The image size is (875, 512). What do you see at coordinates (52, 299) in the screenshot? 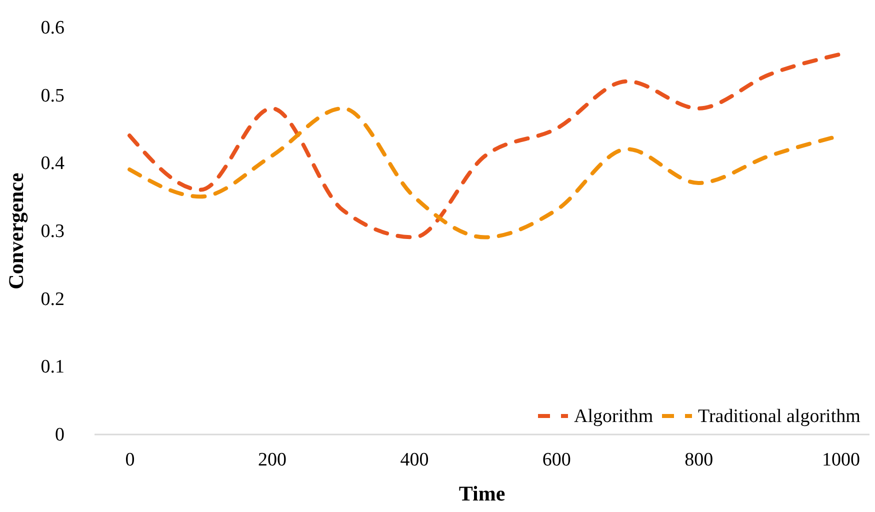
I see `y-tick-label: 0.2` at bounding box center [52, 299].